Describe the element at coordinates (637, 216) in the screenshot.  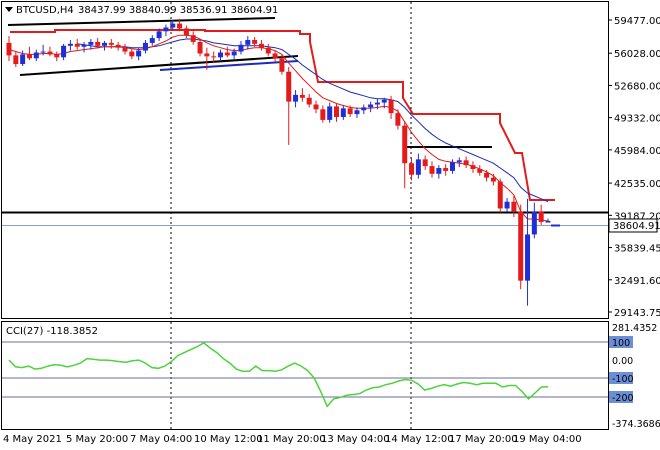
I see `price-axis-label: 39187.20` at that location.